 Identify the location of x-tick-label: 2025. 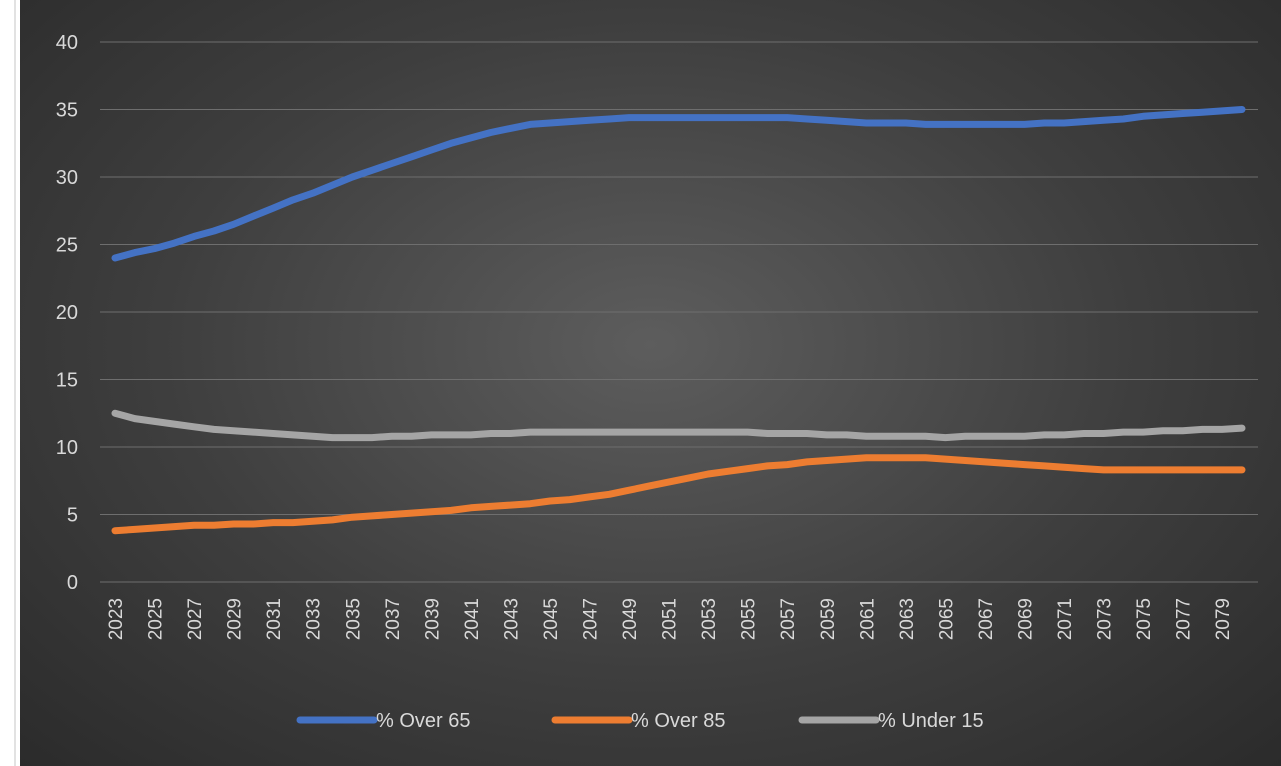
(156, 619).